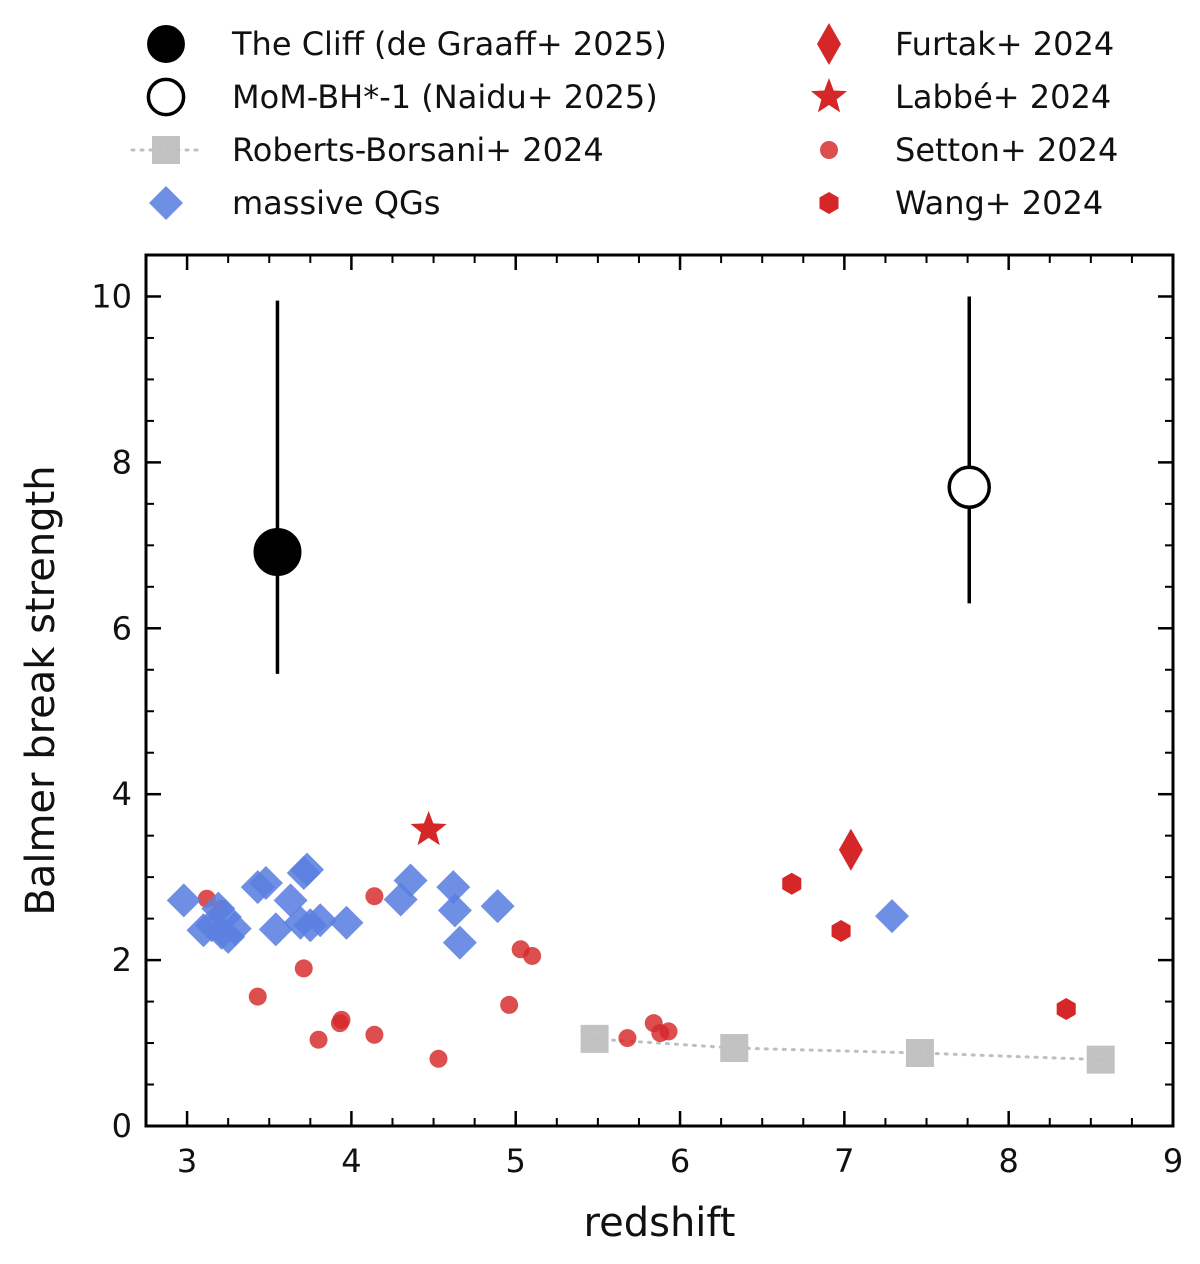  Describe the element at coordinates (516, 1161) in the screenshot. I see `x-tick-label: 5` at that location.